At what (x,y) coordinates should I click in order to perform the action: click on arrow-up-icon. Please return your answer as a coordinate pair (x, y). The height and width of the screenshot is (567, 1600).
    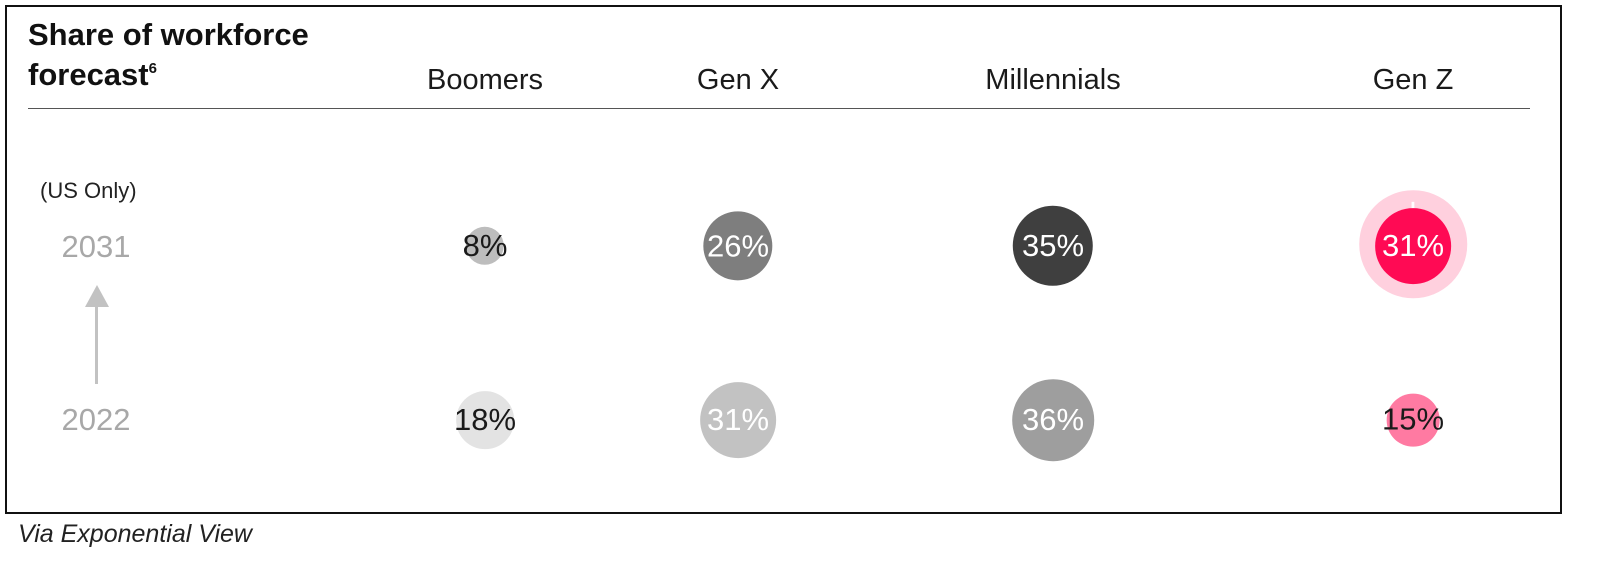
    Looking at the image, I should click on (97, 296).